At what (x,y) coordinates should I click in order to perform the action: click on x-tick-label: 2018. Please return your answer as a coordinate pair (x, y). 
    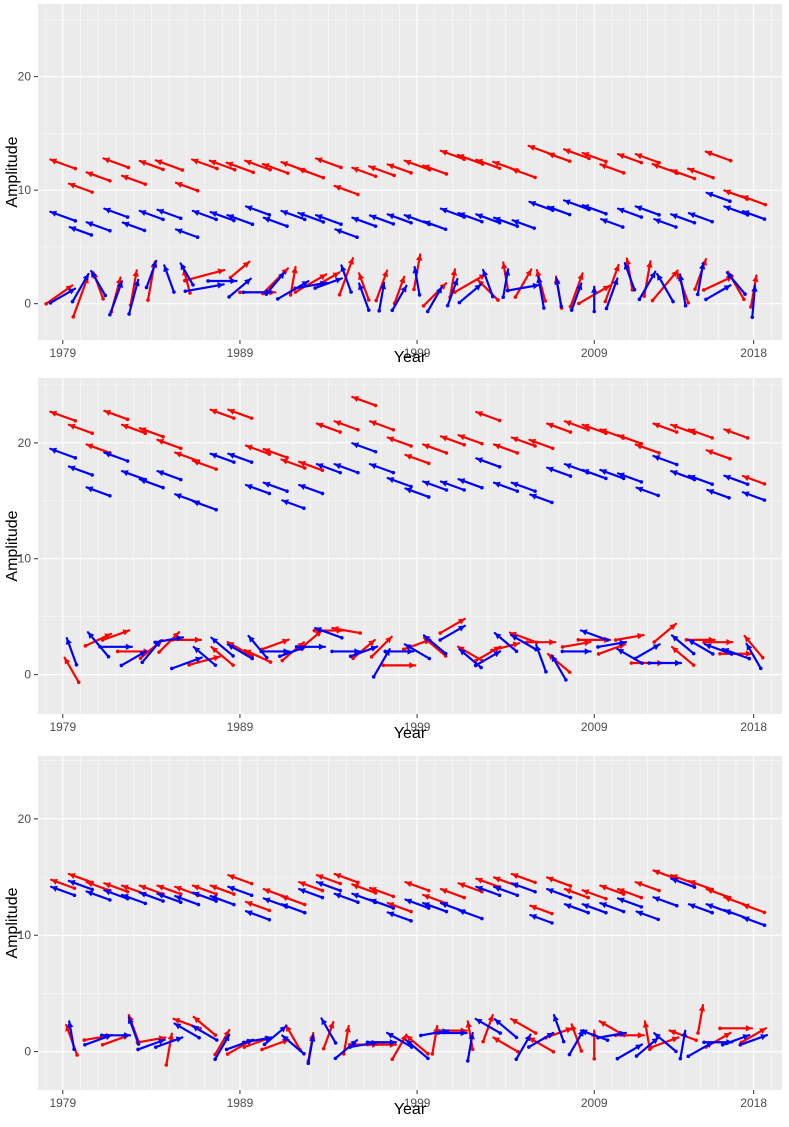
    Looking at the image, I should click on (753, 353).